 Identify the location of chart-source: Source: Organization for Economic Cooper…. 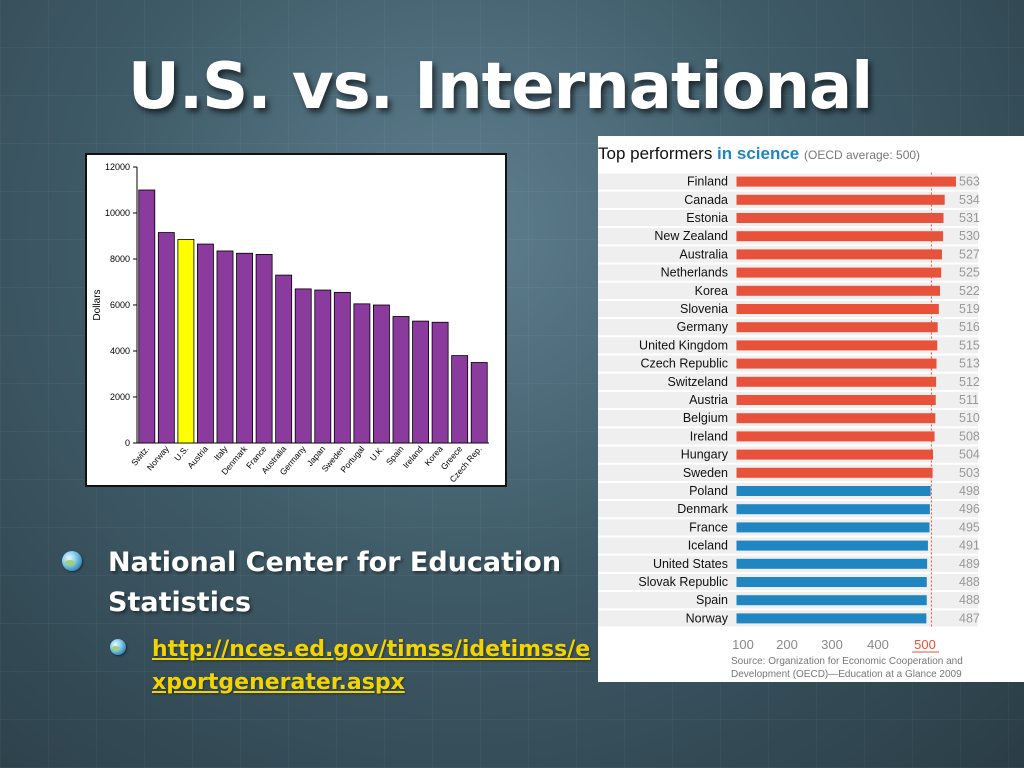
(847, 668).